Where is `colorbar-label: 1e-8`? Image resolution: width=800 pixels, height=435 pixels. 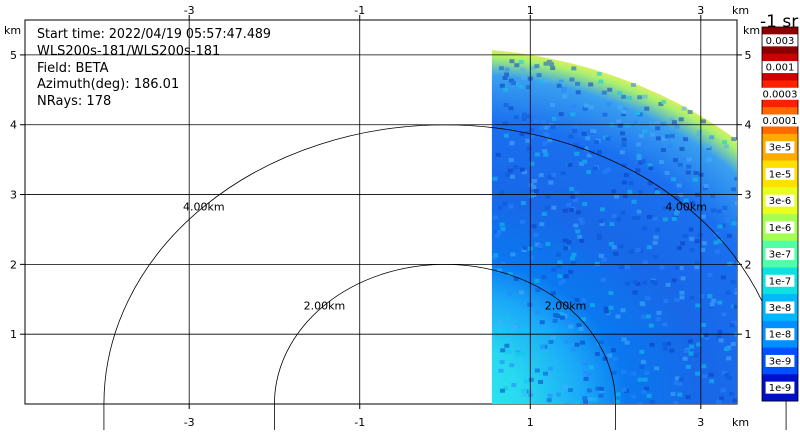 colorbar-label: 1e-8 is located at coordinates (780, 335).